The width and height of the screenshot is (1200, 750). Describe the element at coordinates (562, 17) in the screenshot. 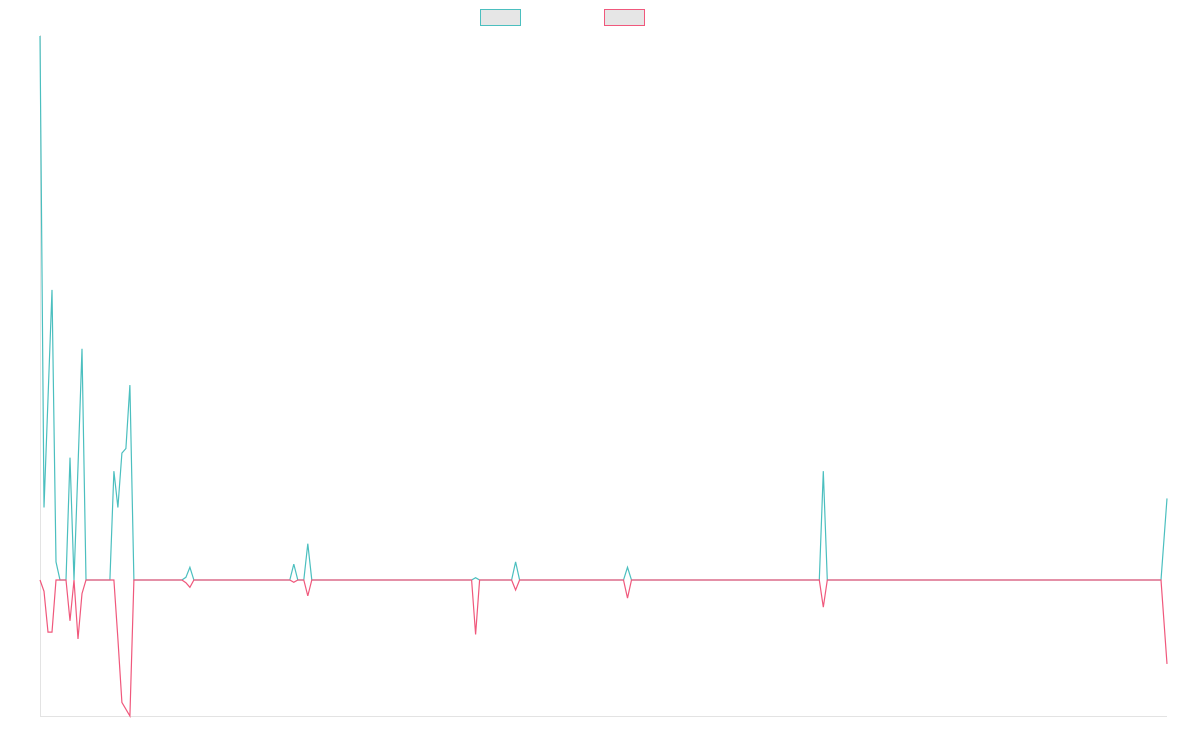

I see `legend` at that location.